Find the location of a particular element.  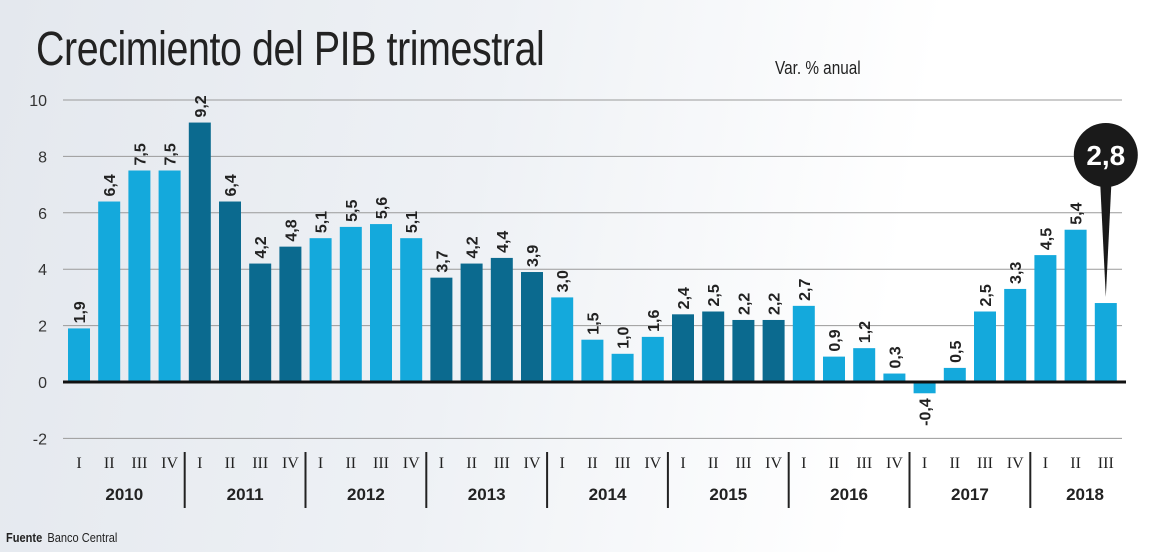

year-label: 2011 is located at coordinates (245, 494).